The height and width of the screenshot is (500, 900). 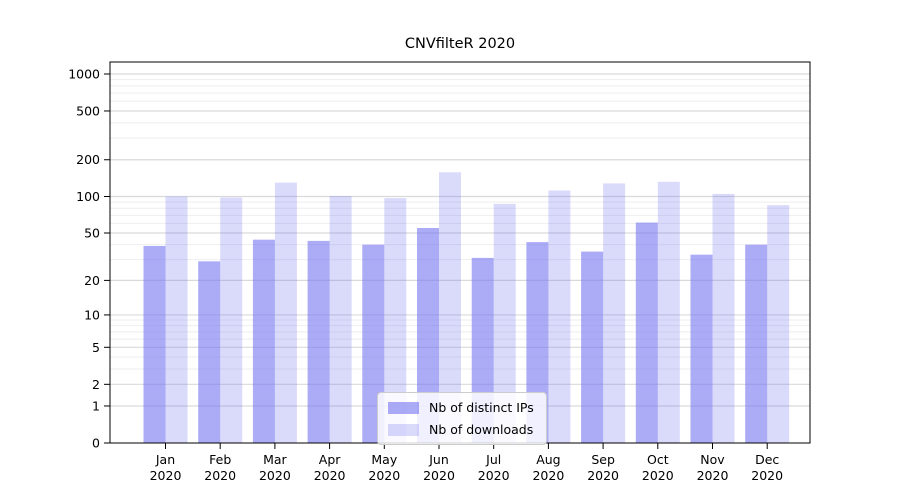 I want to click on y-tick-label: 100, so click(x=88, y=196).